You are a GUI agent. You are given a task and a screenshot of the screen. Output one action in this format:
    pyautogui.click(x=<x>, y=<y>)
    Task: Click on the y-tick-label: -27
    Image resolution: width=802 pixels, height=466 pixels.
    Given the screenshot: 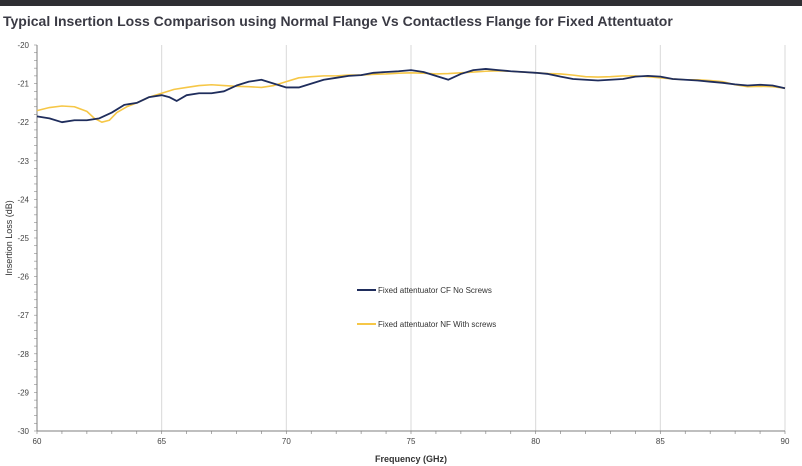 What is the action you would take?
    pyautogui.click(x=23, y=315)
    